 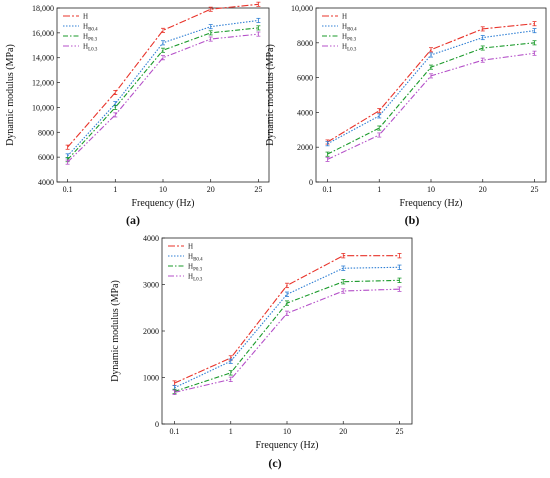 I want to click on panel-caption: (a), so click(x=133, y=220).